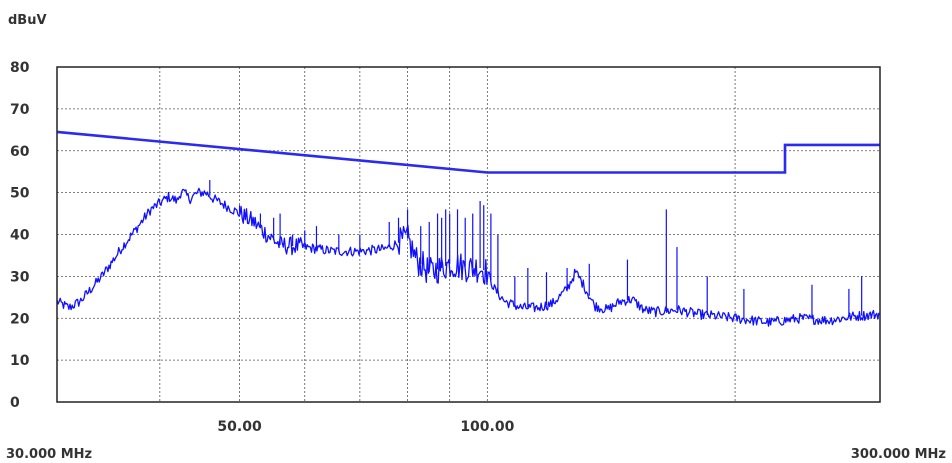  I want to click on limit-line, so click(468, 152).